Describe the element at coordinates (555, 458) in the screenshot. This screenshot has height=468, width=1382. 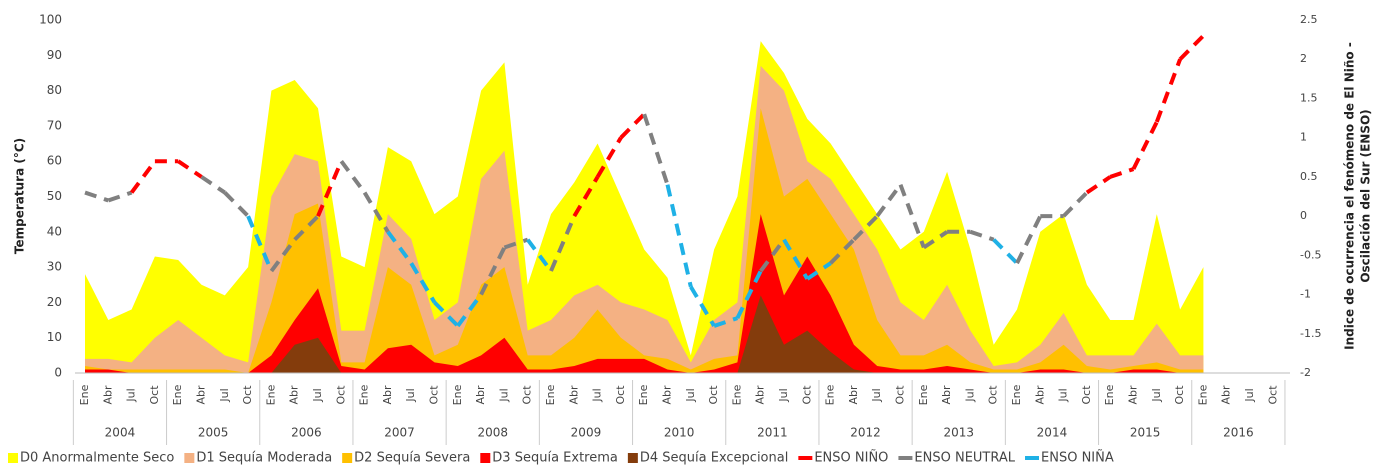
I see `legend-label: D3 Sequía Extrema` at that location.